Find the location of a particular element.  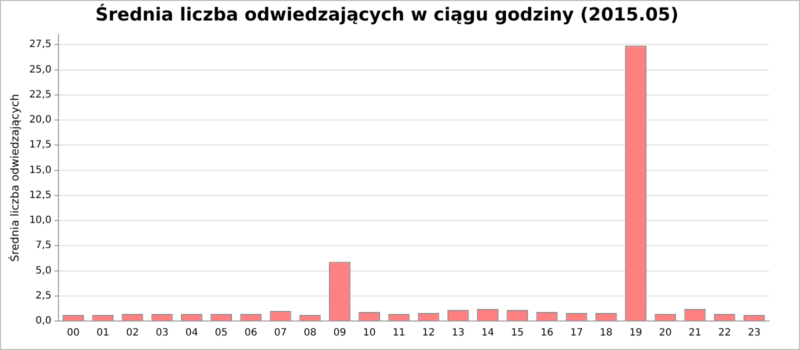

y-tick-label: 12,5 is located at coordinates (40, 195).